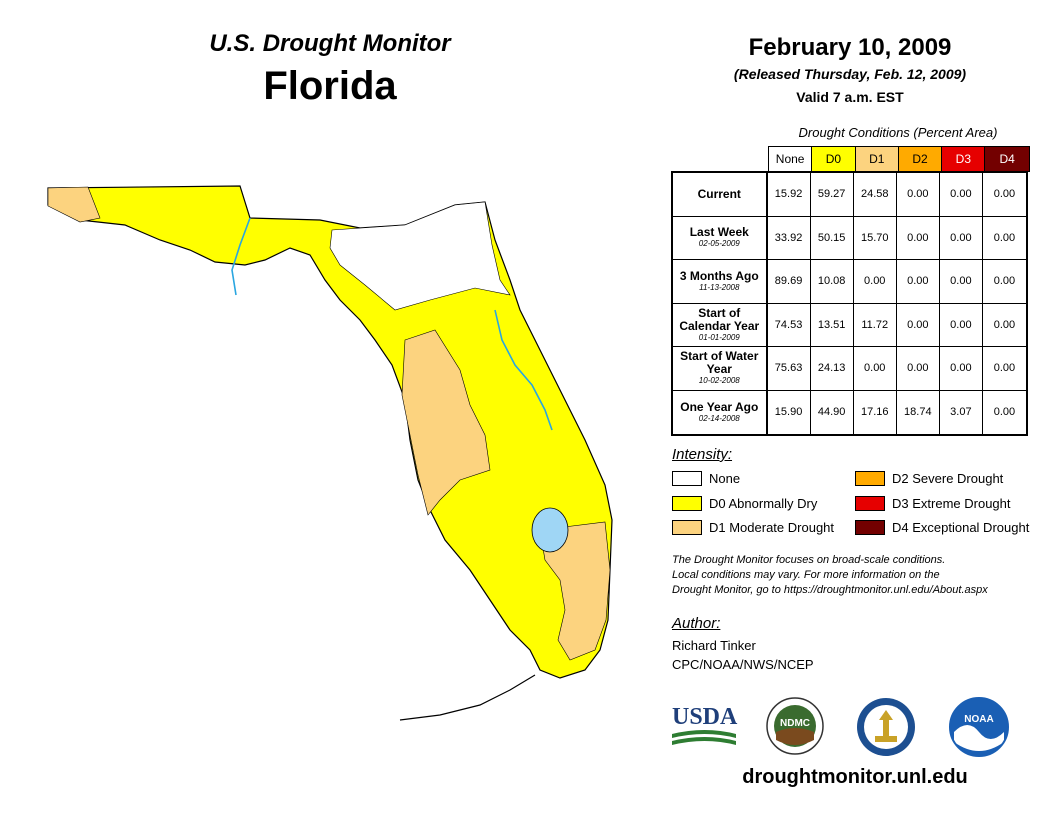  What do you see at coordinates (523, 370) in the screenshot?
I see `st-johns-river` at bounding box center [523, 370].